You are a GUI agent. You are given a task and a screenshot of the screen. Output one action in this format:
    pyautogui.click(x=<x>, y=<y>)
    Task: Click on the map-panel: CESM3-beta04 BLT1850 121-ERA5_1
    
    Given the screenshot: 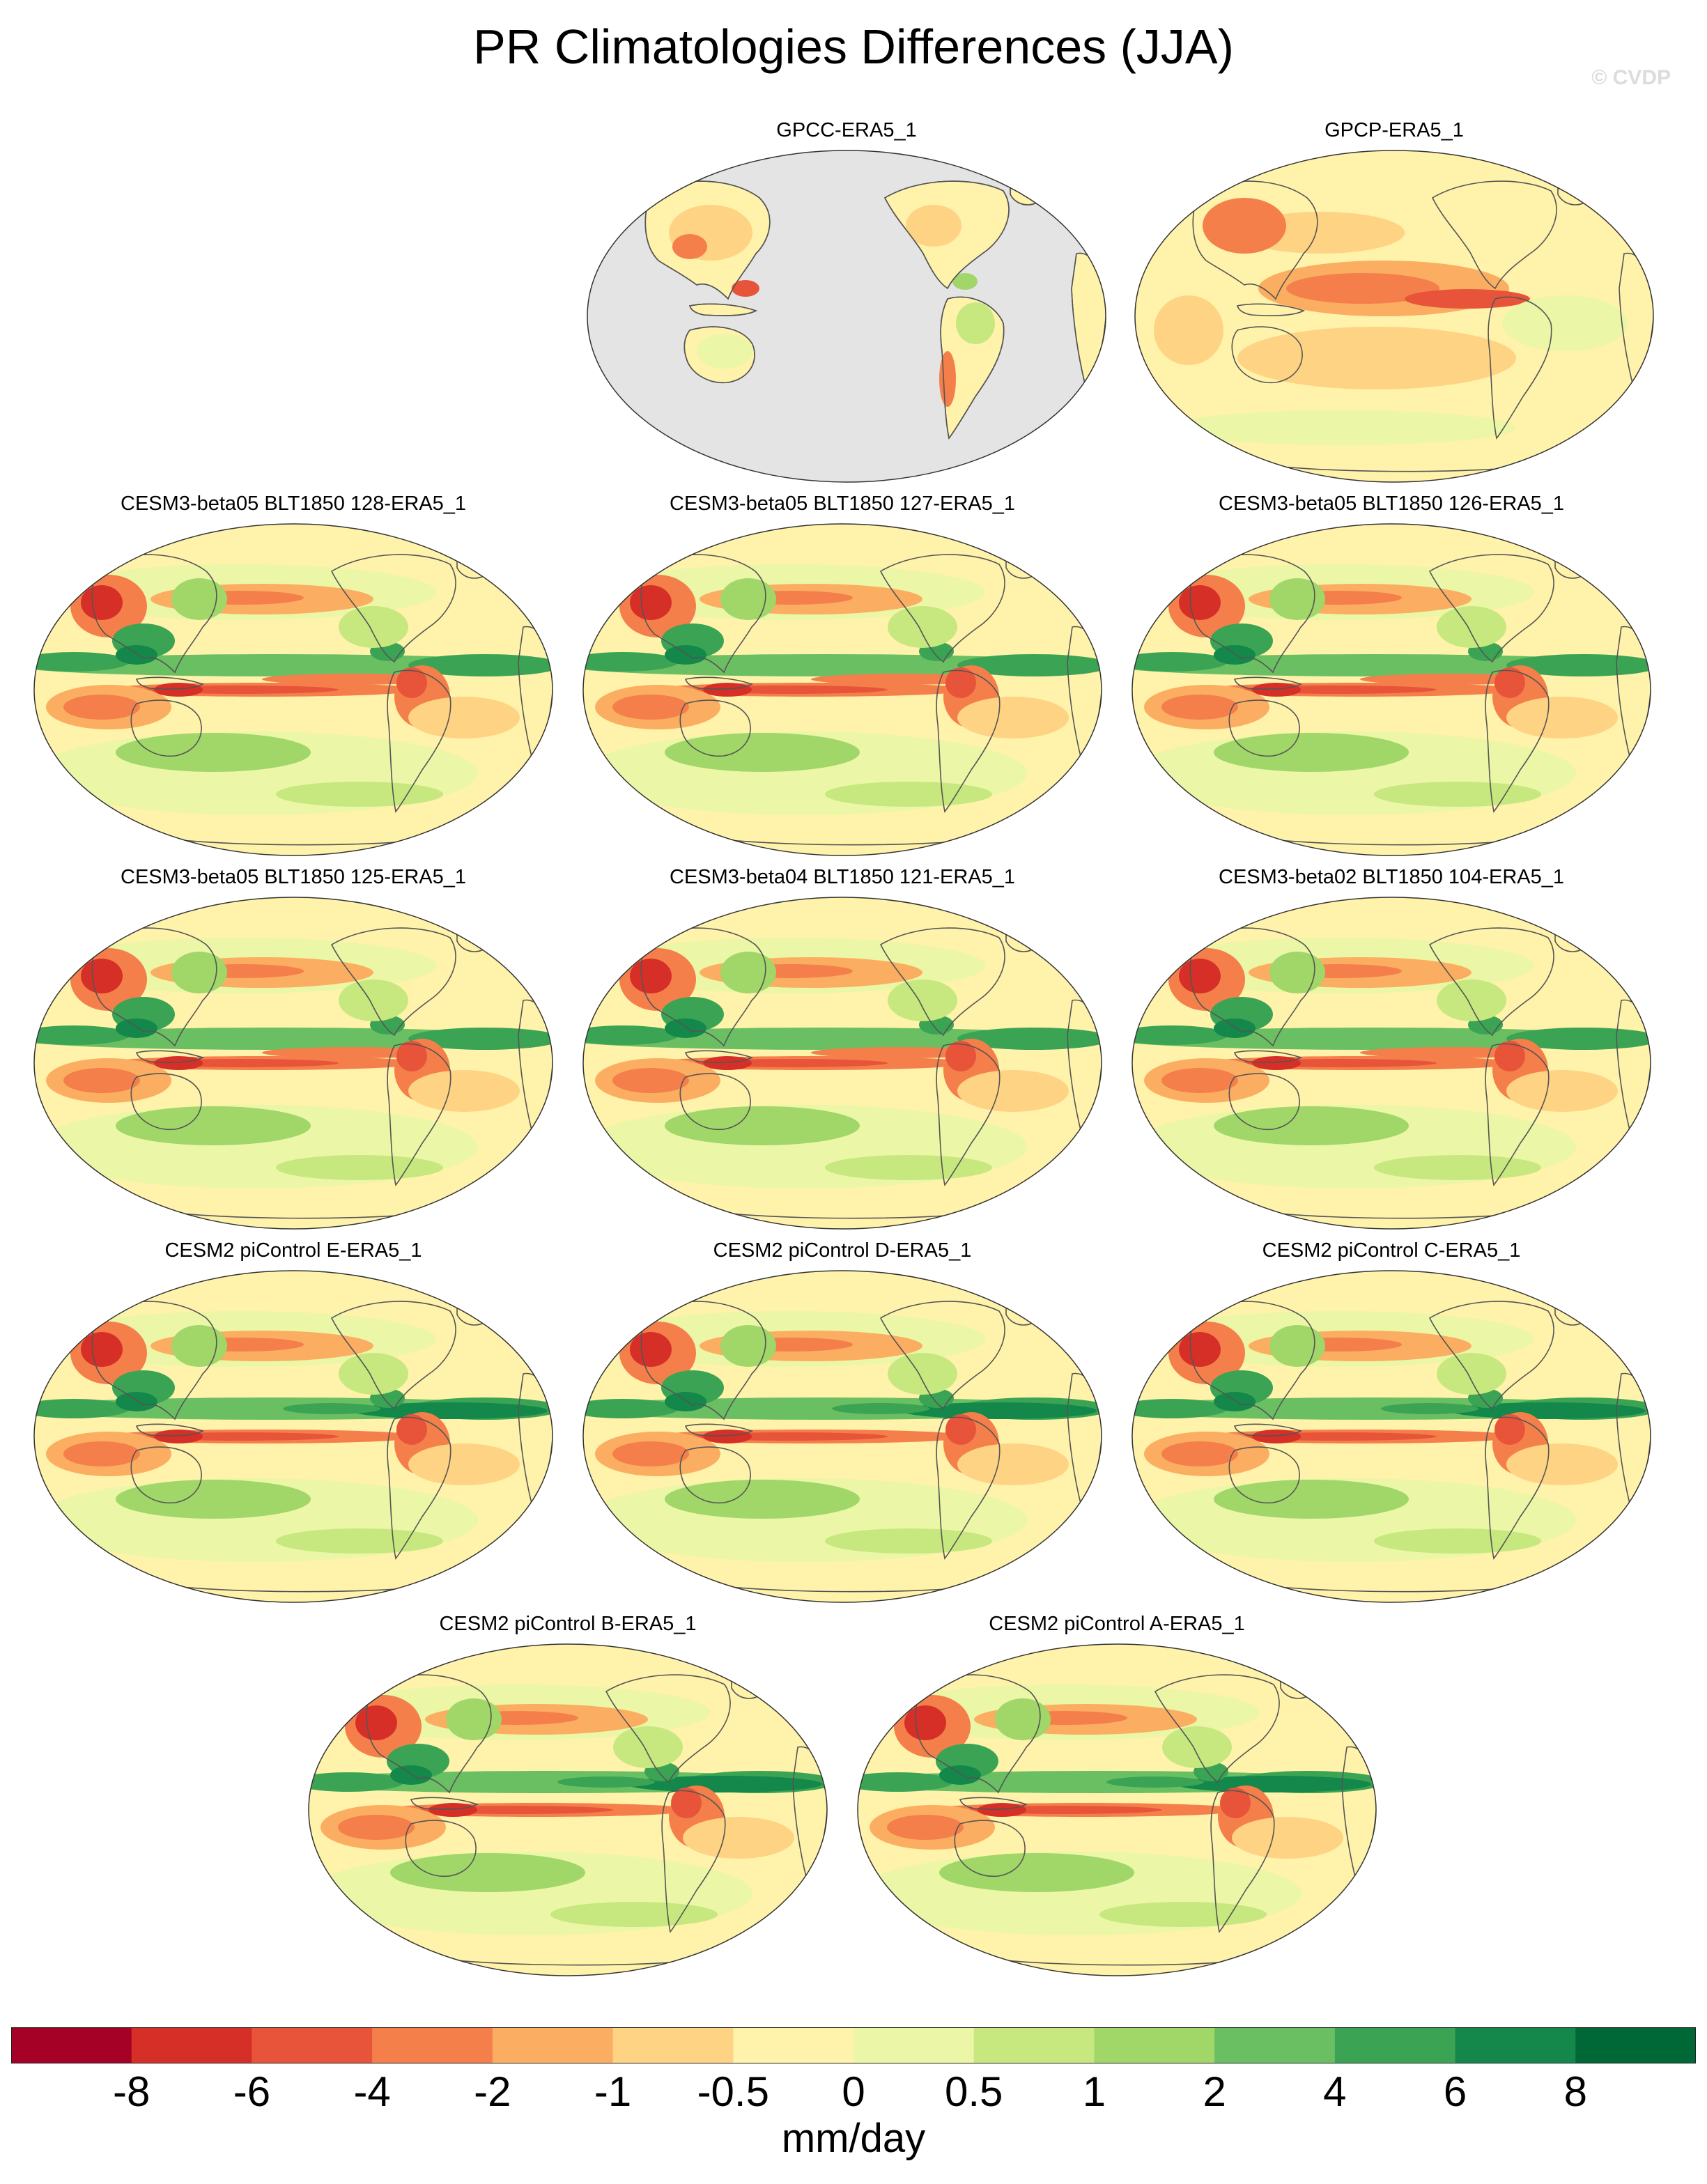 What is the action you would take?
    pyautogui.click(x=843, y=1053)
    